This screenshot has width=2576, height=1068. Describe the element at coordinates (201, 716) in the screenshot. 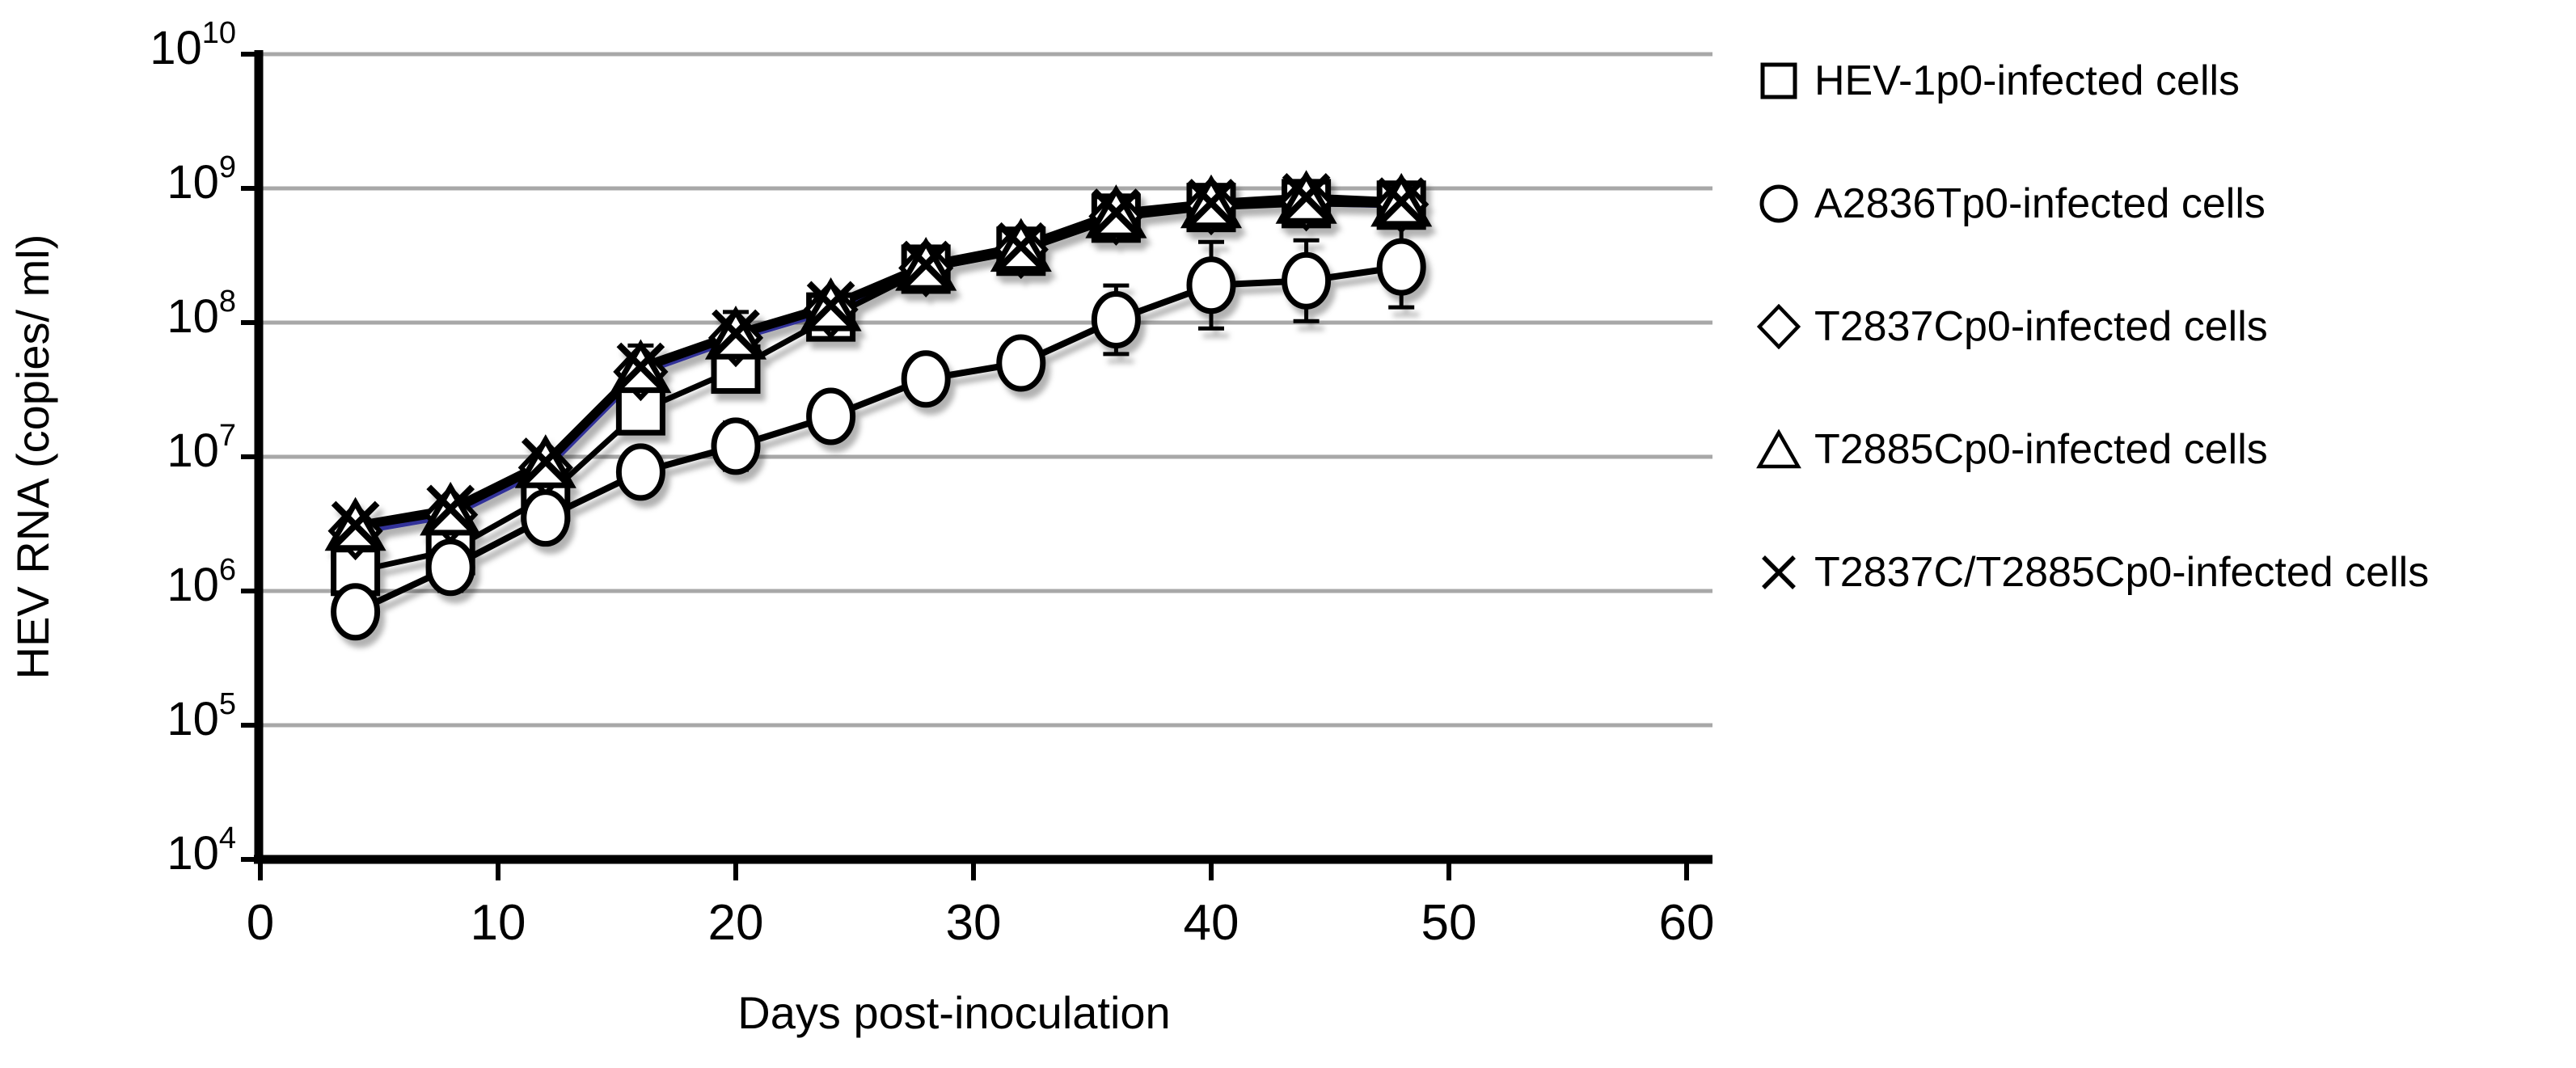

I see `y-tick-label: 10⁵` at that location.